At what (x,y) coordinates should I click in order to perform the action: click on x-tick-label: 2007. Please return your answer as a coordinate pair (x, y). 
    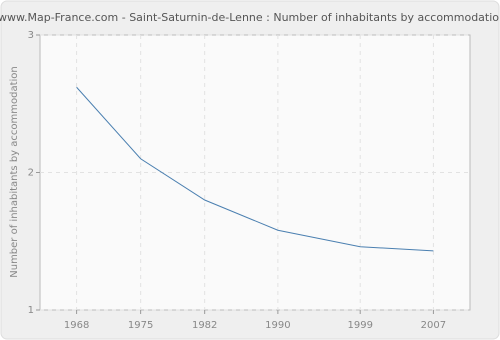
    Looking at the image, I should click on (433, 325).